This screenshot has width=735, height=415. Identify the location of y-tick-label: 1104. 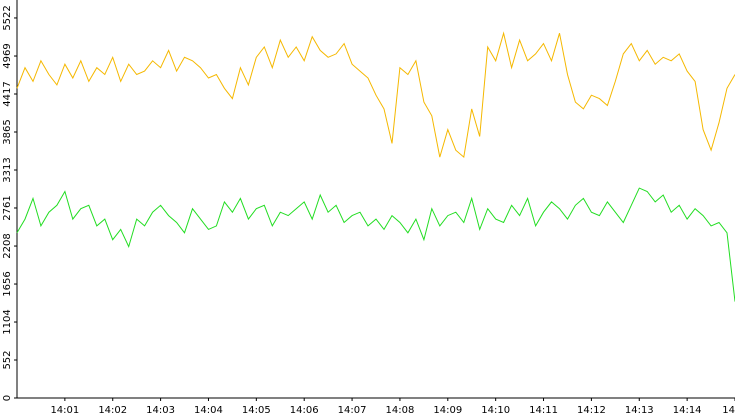
(7, 321).